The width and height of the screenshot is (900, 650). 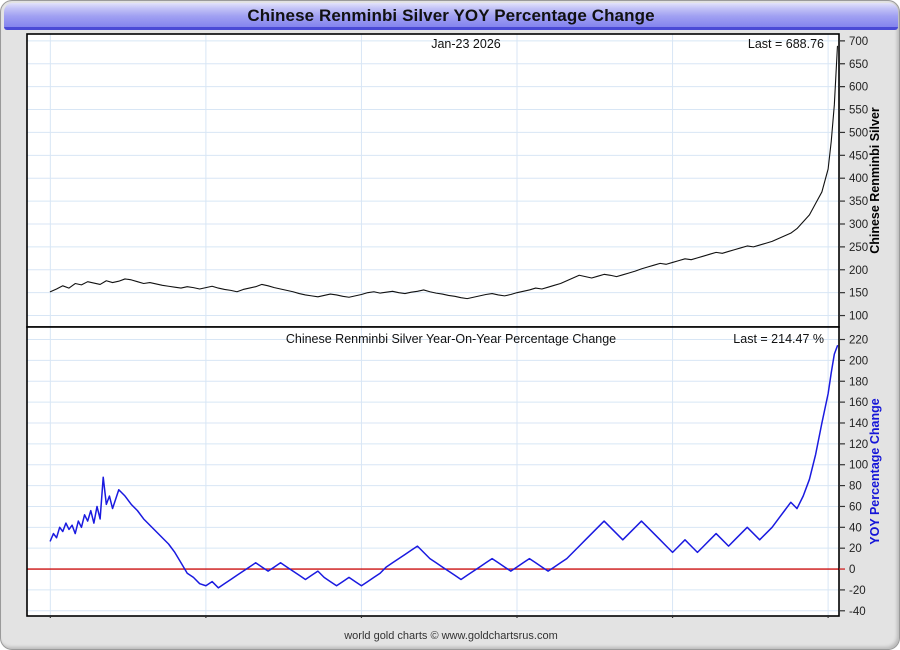 I want to click on y-axis-tick-label: 600, so click(x=858, y=88).